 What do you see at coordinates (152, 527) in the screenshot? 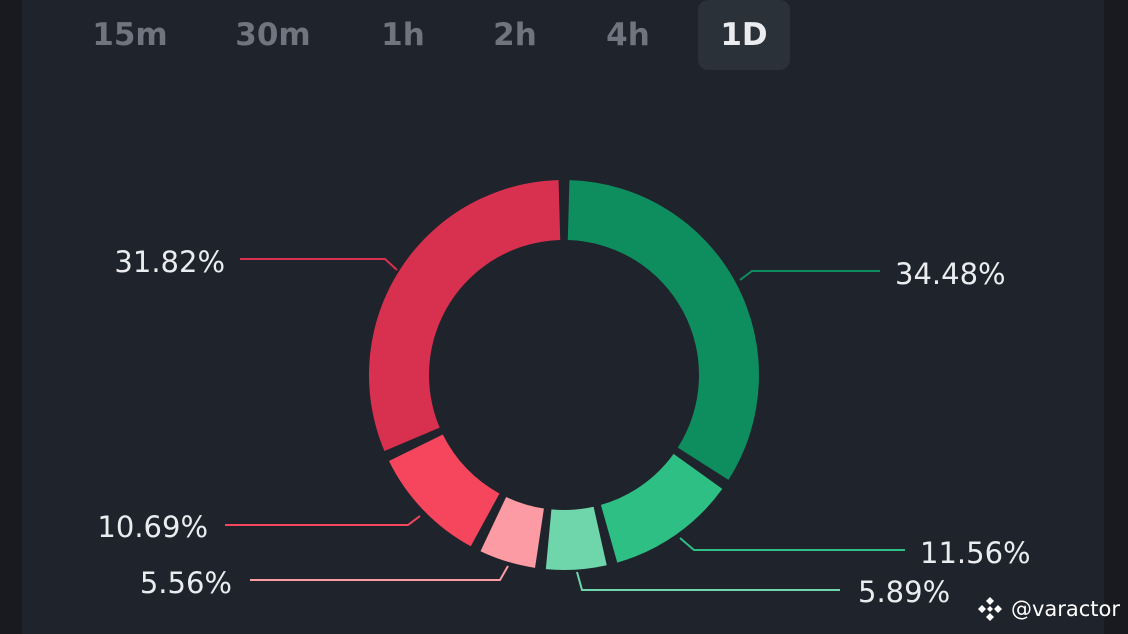
I see `slice-label: 10.69%` at bounding box center [152, 527].